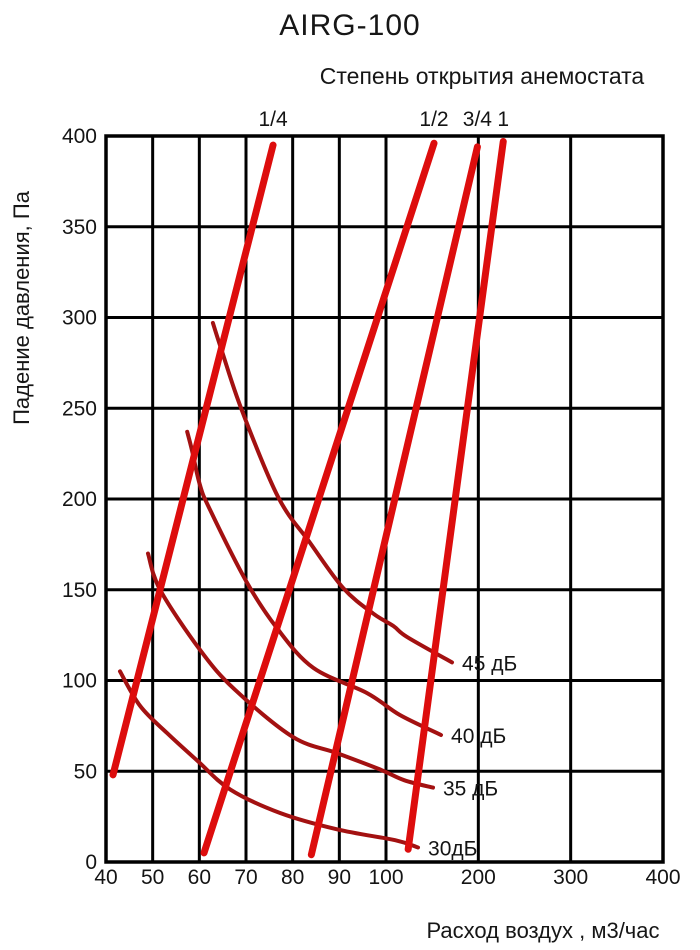 The height and width of the screenshot is (950, 700). Describe the element at coordinates (91, 862) in the screenshot. I see `y-tick-label-0: 0` at that location.